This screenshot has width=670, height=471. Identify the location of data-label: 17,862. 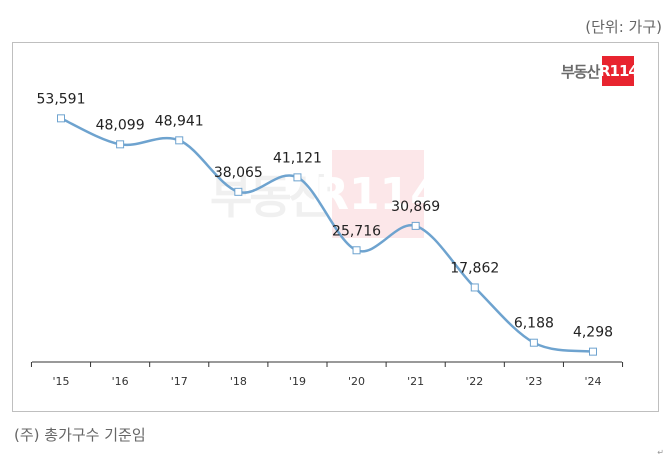
(474, 268).